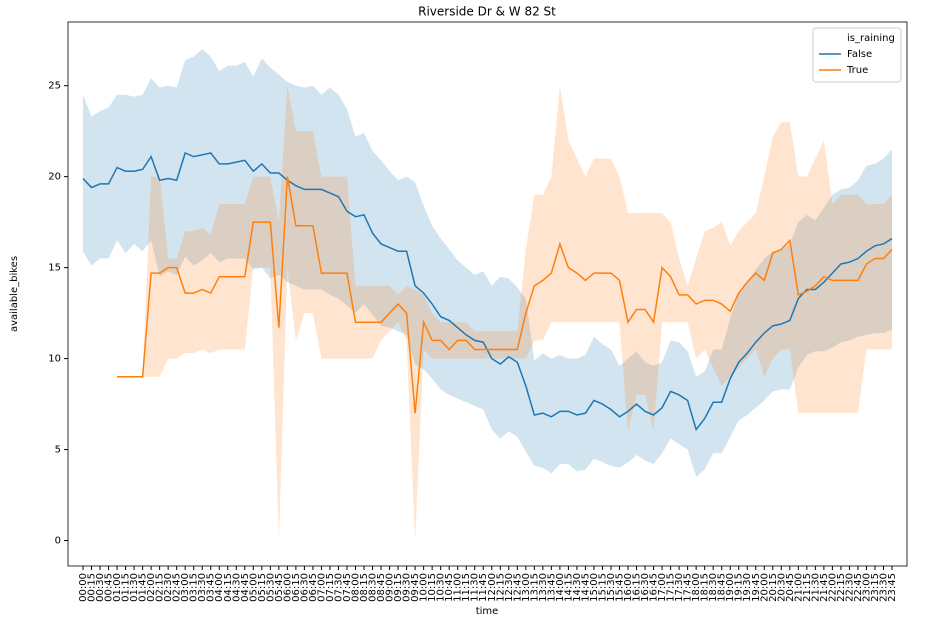 The height and width of the screenshot is (623, 941). What do you see at coordinates (347, 587) in the screenshot?
I see `x-tick-label: 07:45` at bounding box center [347, 587].